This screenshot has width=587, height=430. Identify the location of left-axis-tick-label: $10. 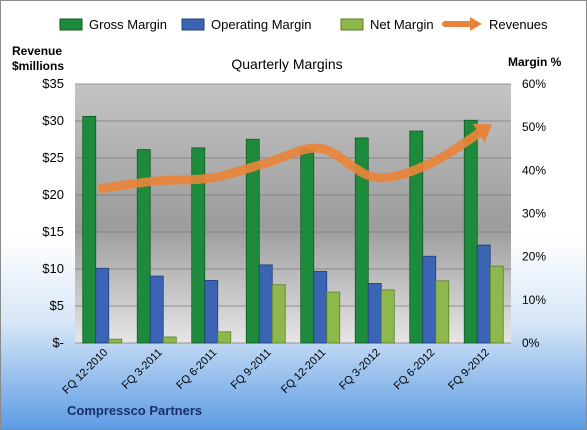
(53, 268).